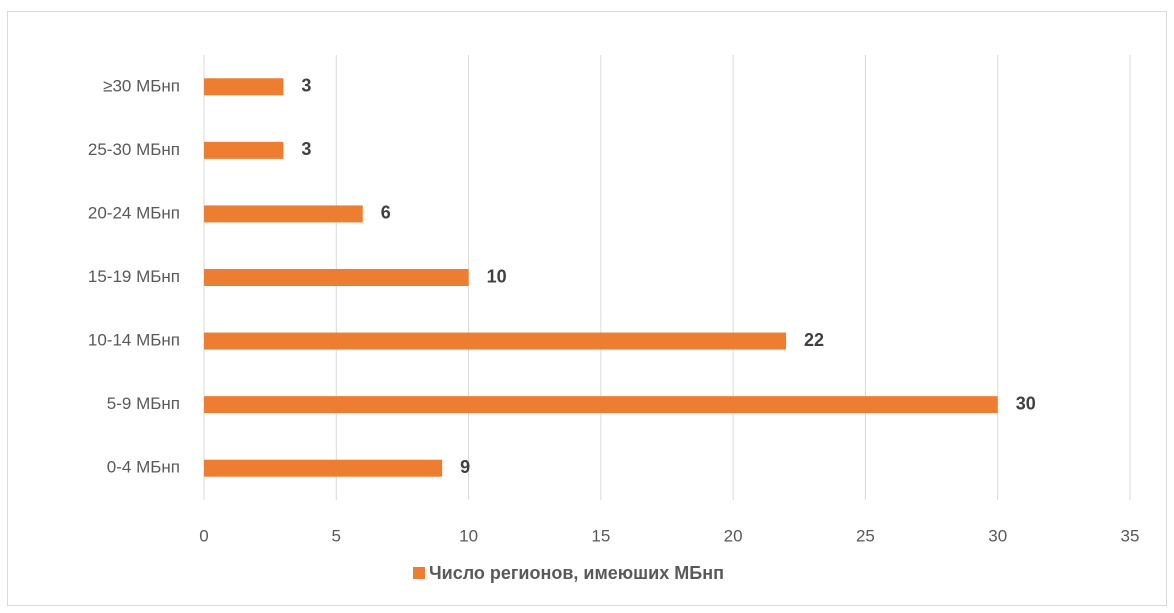 Image resolution: width=1174 pixels, height=613 pixels. I want to click on x-tick-label: 0, so click(203, 535).